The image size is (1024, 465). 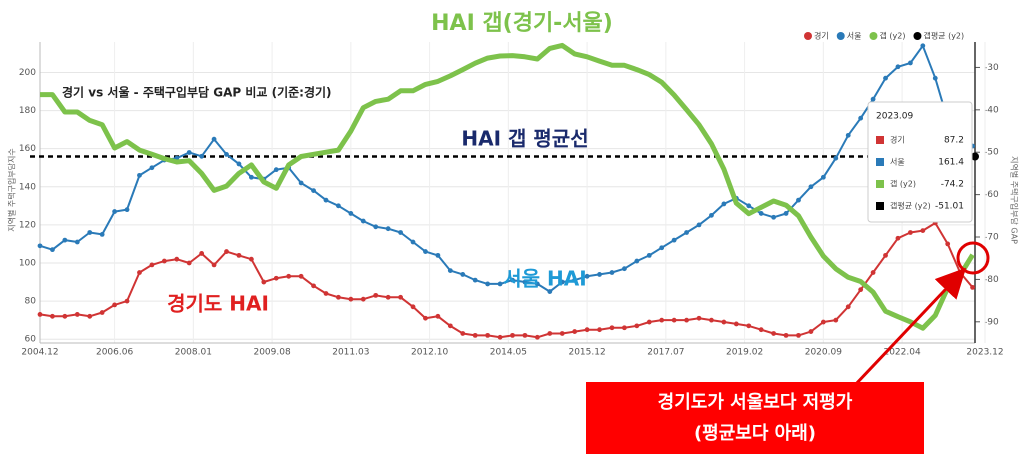 What do you see at coordinates (755, 418) in the screenshot?
I see `callout-box` at bounding box center [755, 418].